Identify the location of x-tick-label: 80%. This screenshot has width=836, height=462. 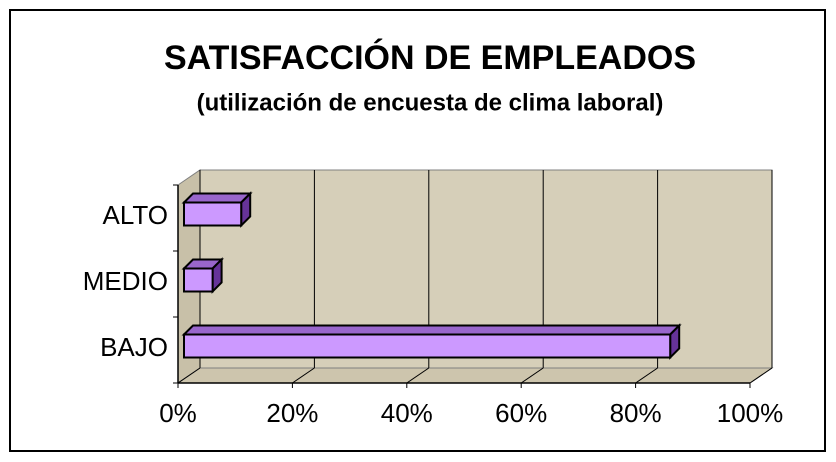
(636, 413).